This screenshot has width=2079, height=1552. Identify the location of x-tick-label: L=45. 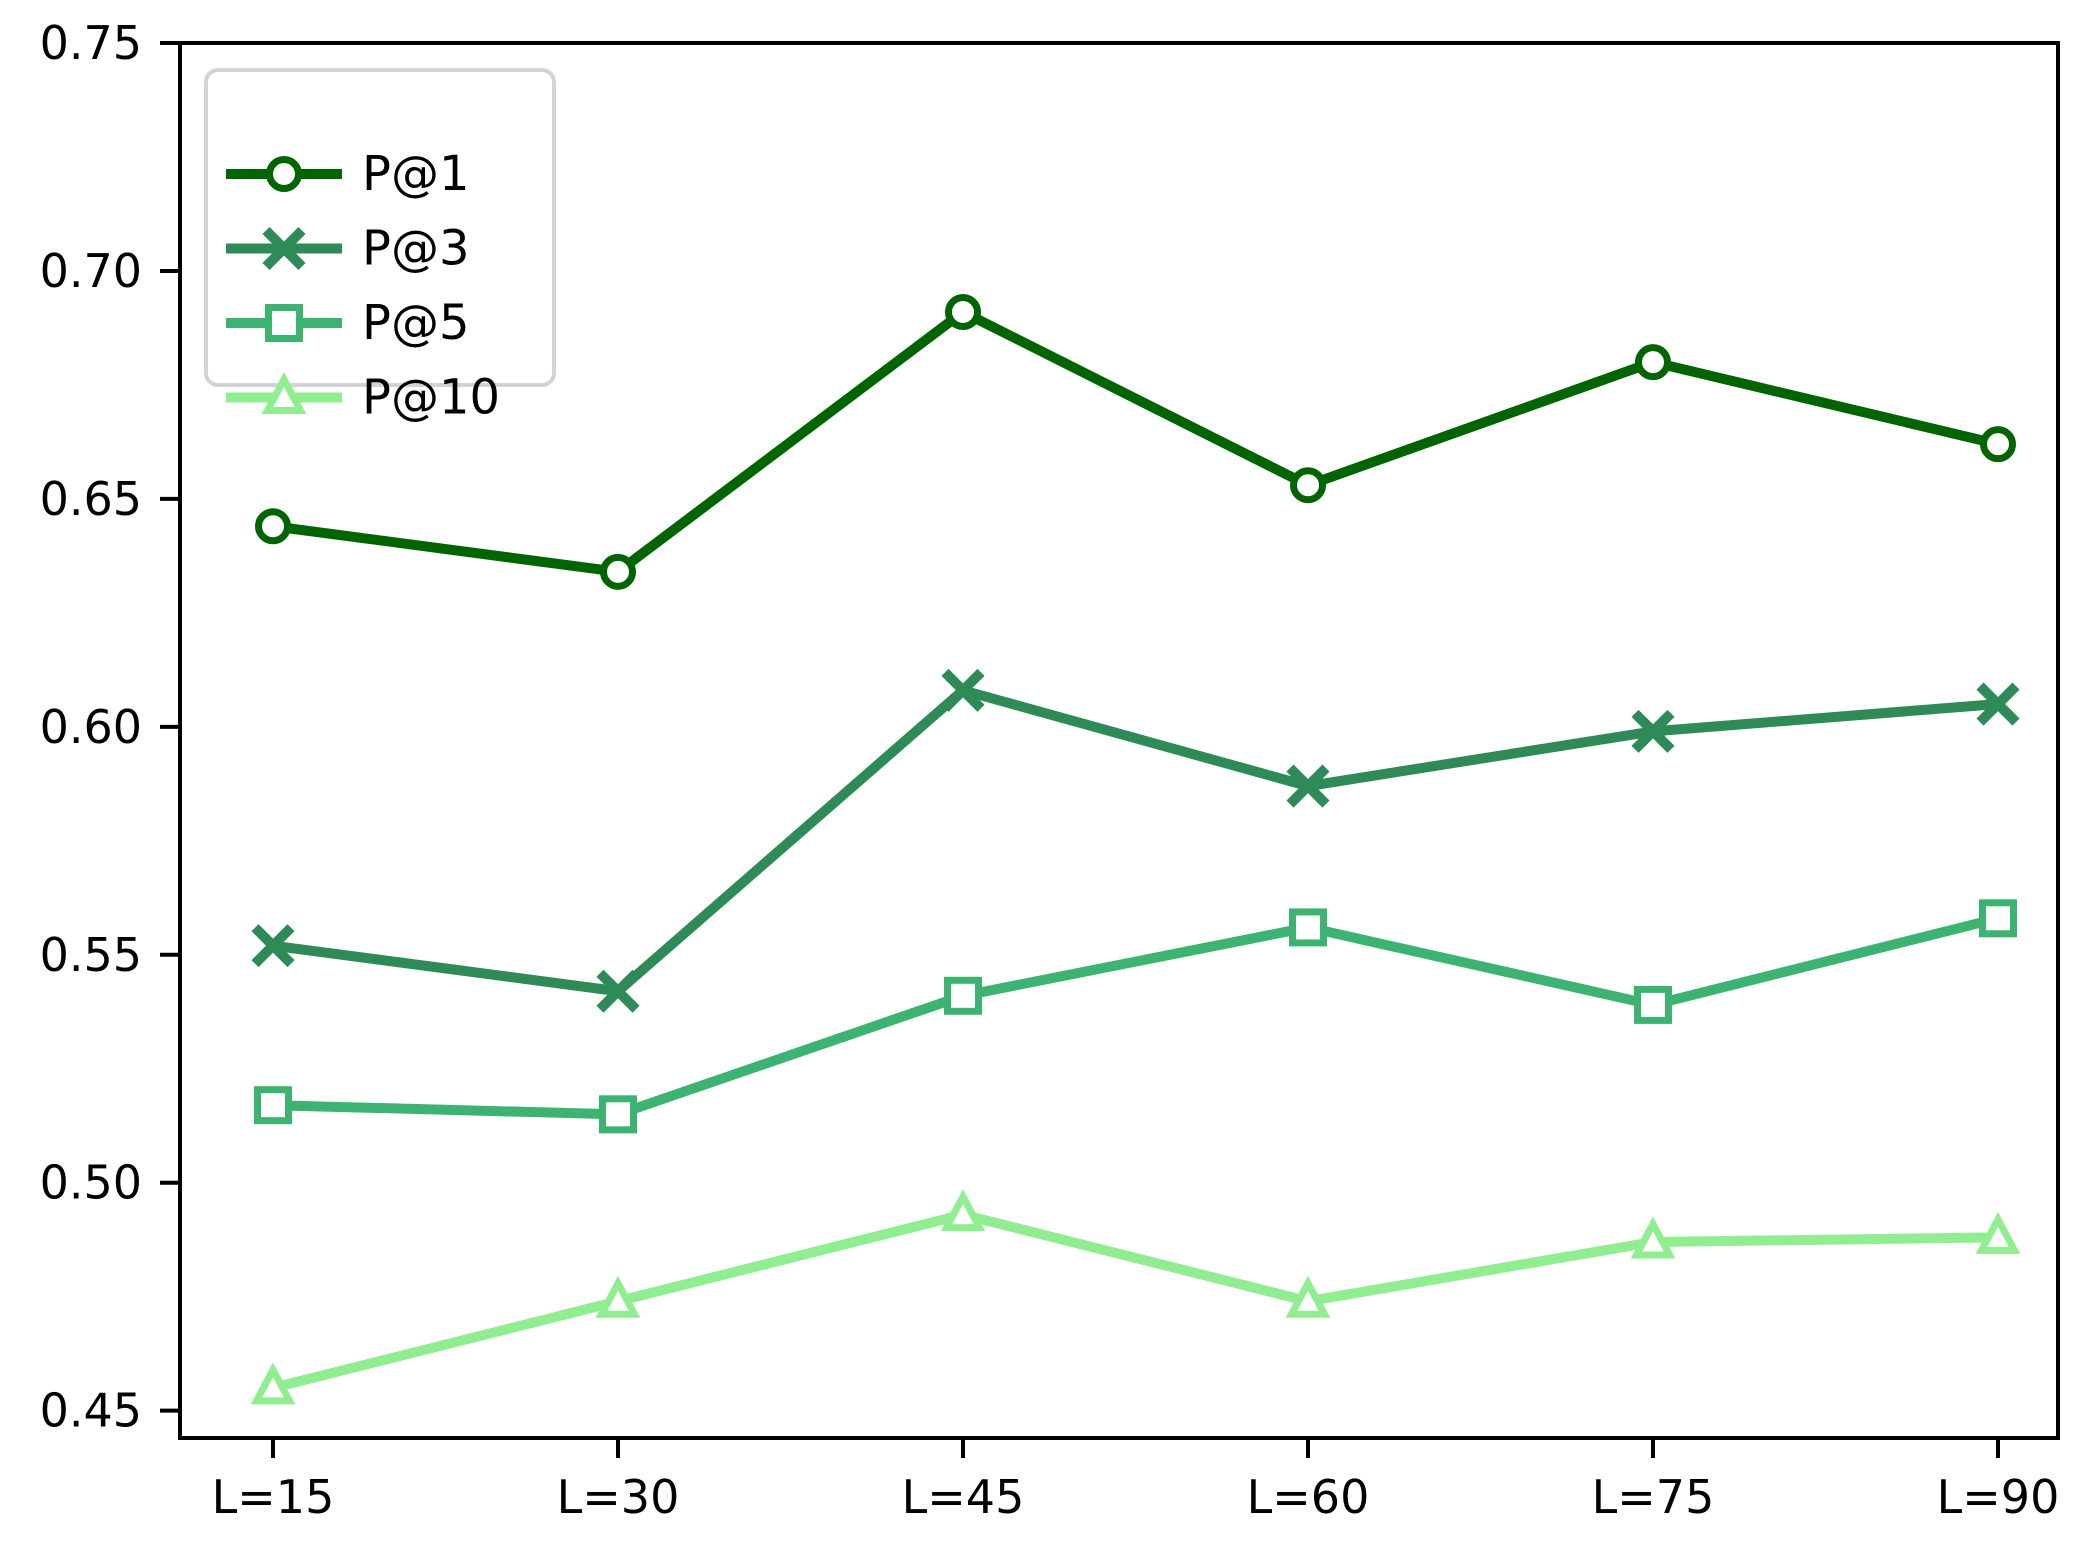
(963, 1497).